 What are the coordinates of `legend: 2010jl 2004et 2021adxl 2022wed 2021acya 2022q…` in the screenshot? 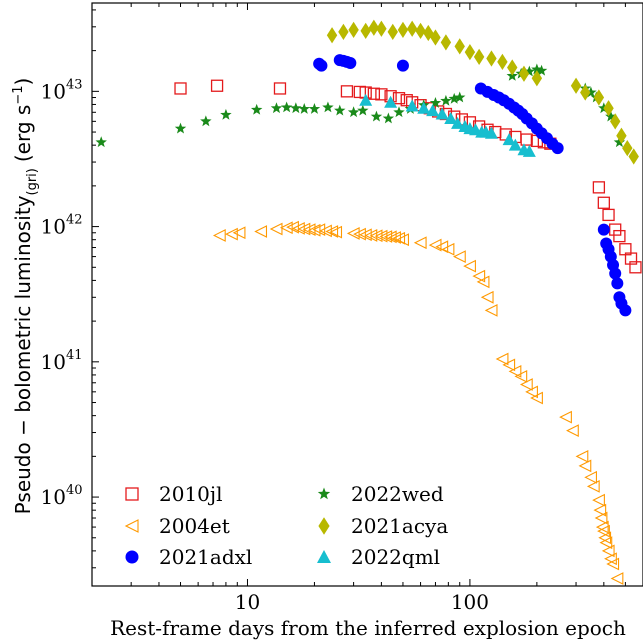 It's located at (286, 525).